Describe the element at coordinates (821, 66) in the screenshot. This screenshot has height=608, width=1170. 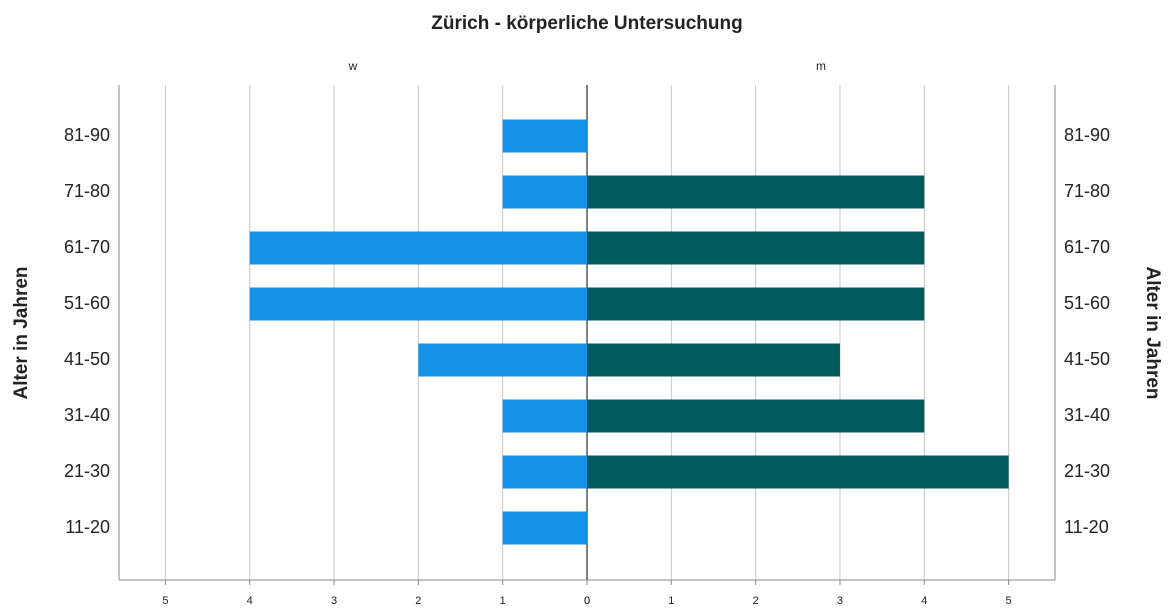
I see `panel-title: m` at that location.